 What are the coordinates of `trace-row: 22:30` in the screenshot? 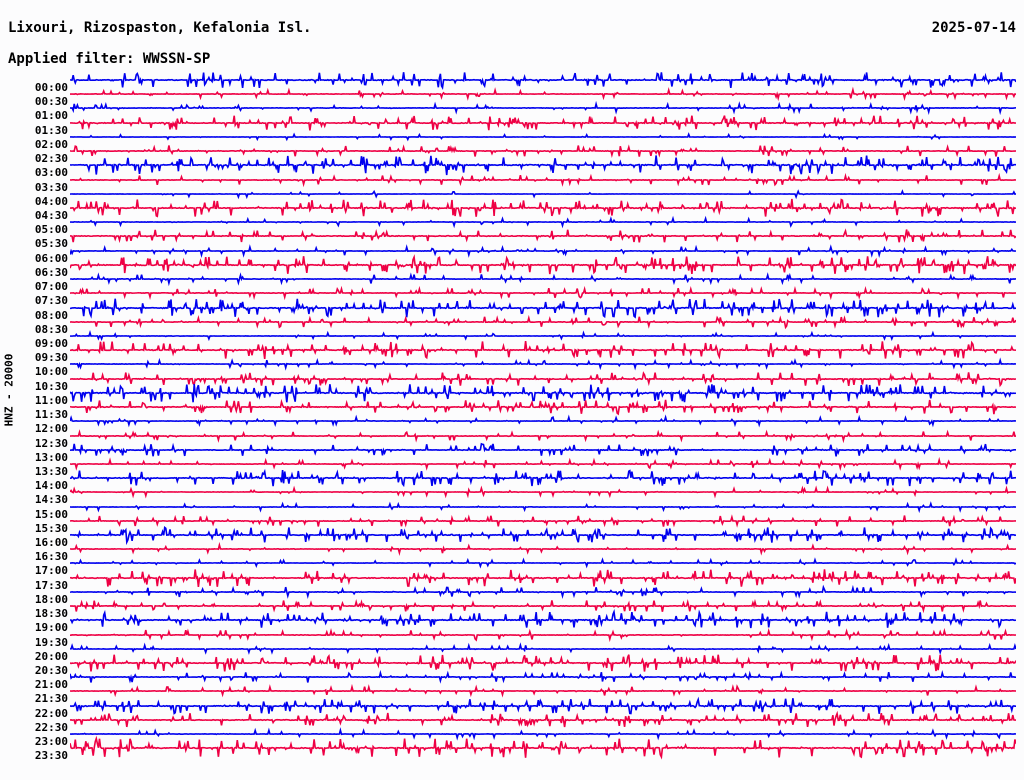 It's located at (512, 728).